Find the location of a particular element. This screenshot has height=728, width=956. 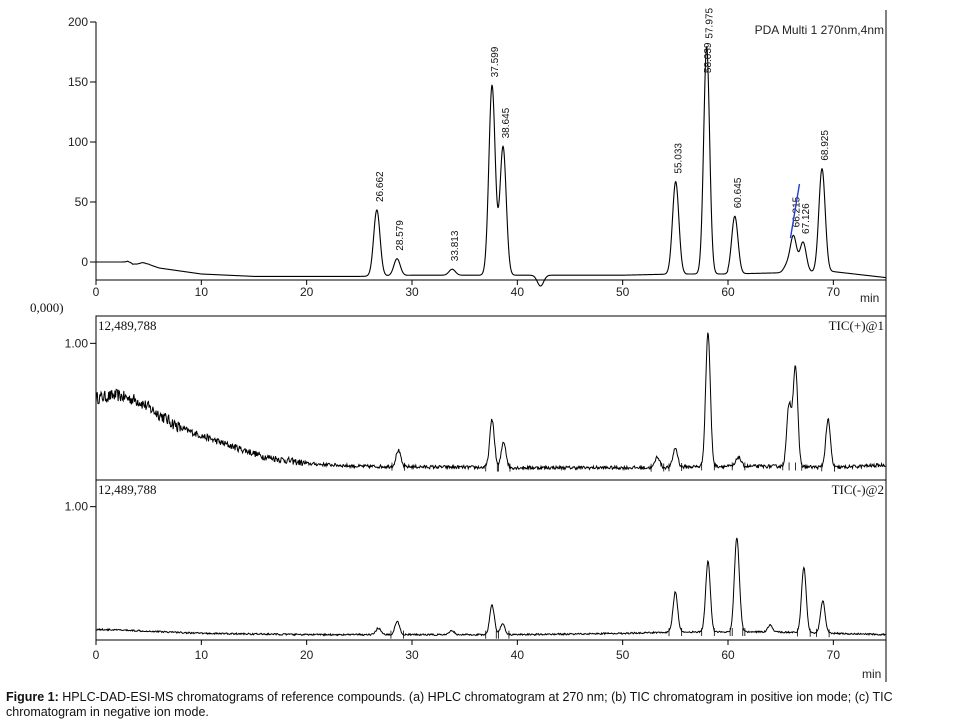

panel-1-y-tick-label: 1.00 is located at coordinates (77, 343).